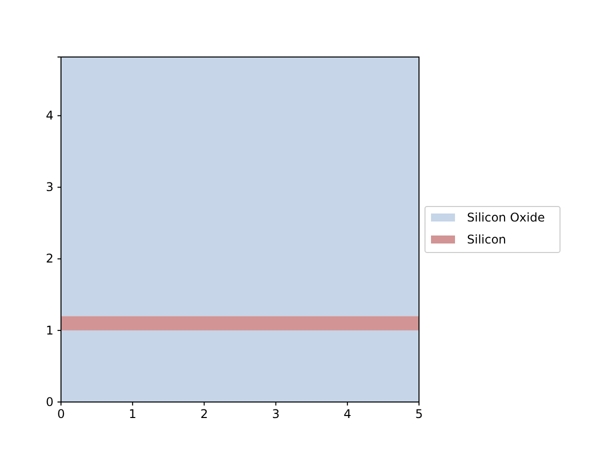 The height and width of the screenshot is (460, 614). I want to click on x-tick-label: 1, so click(132, 414).